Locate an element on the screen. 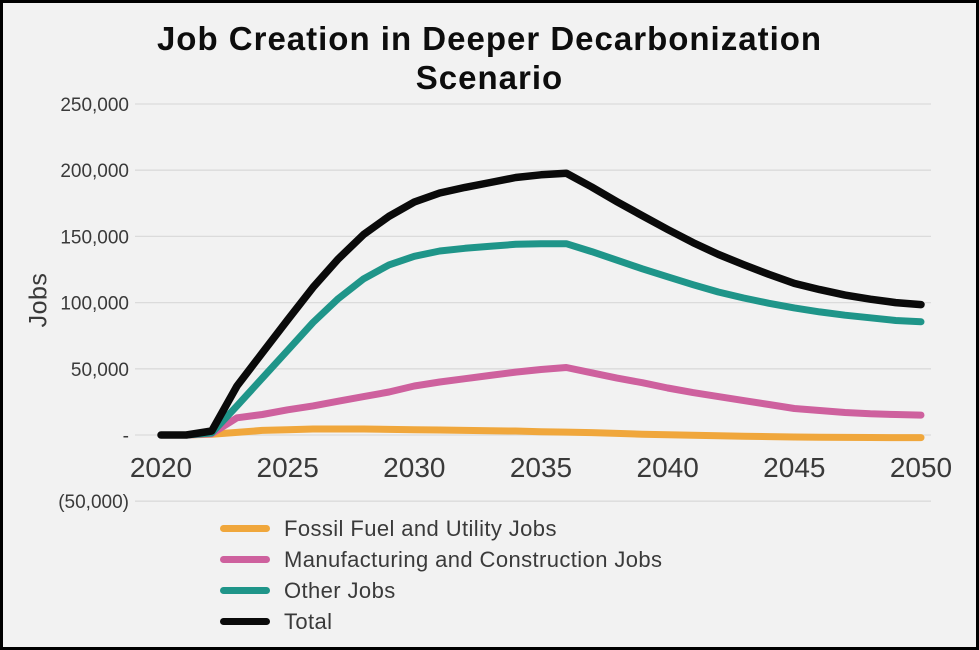  x-tick-label: 2020 is located at coordinates (161, 467).